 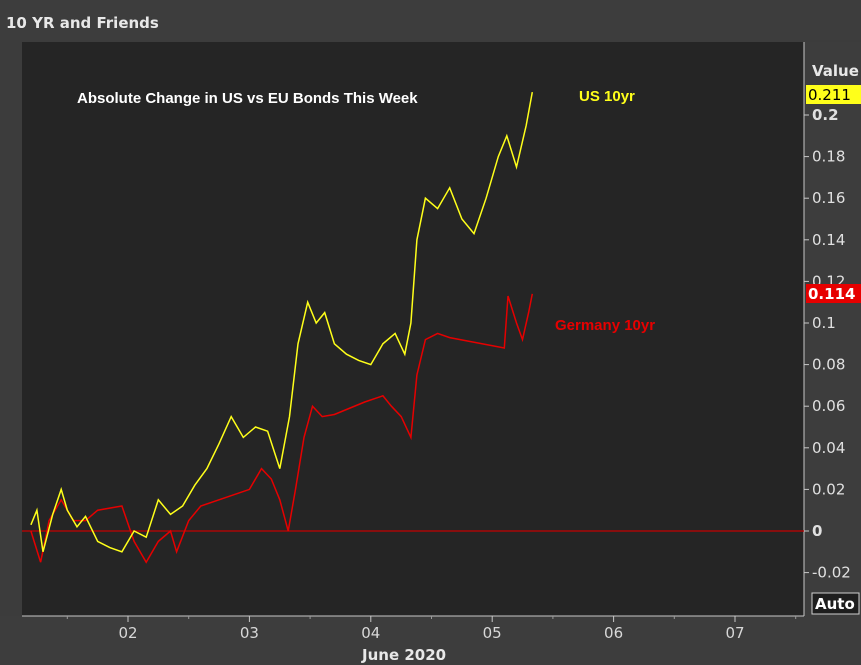 I want to click on y-tick-label: 0.14, so click(x=828, y=240).